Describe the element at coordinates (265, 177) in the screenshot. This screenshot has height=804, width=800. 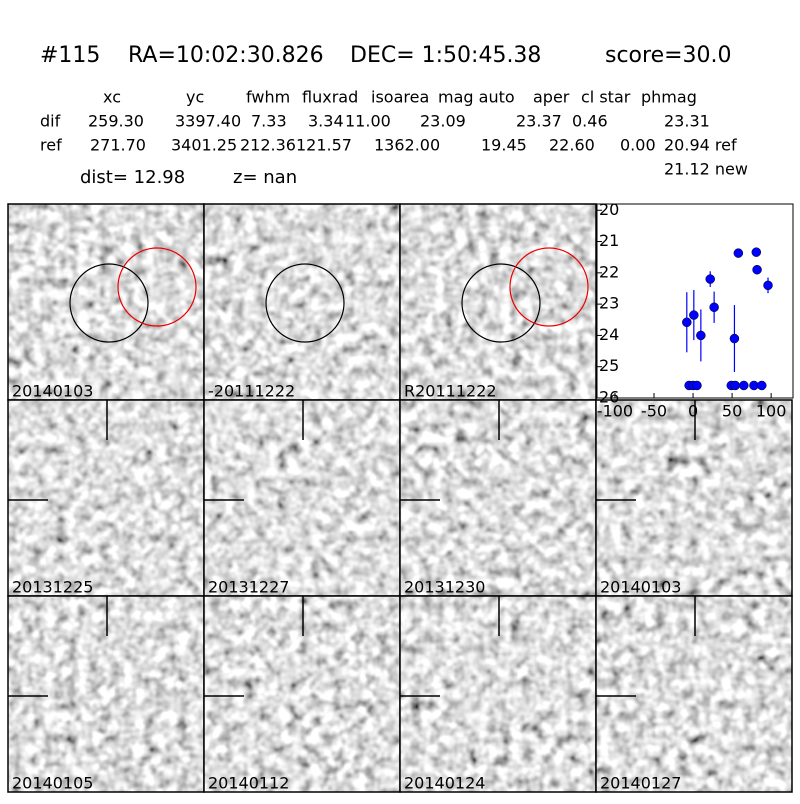
I see `z: z= nan` at that location.